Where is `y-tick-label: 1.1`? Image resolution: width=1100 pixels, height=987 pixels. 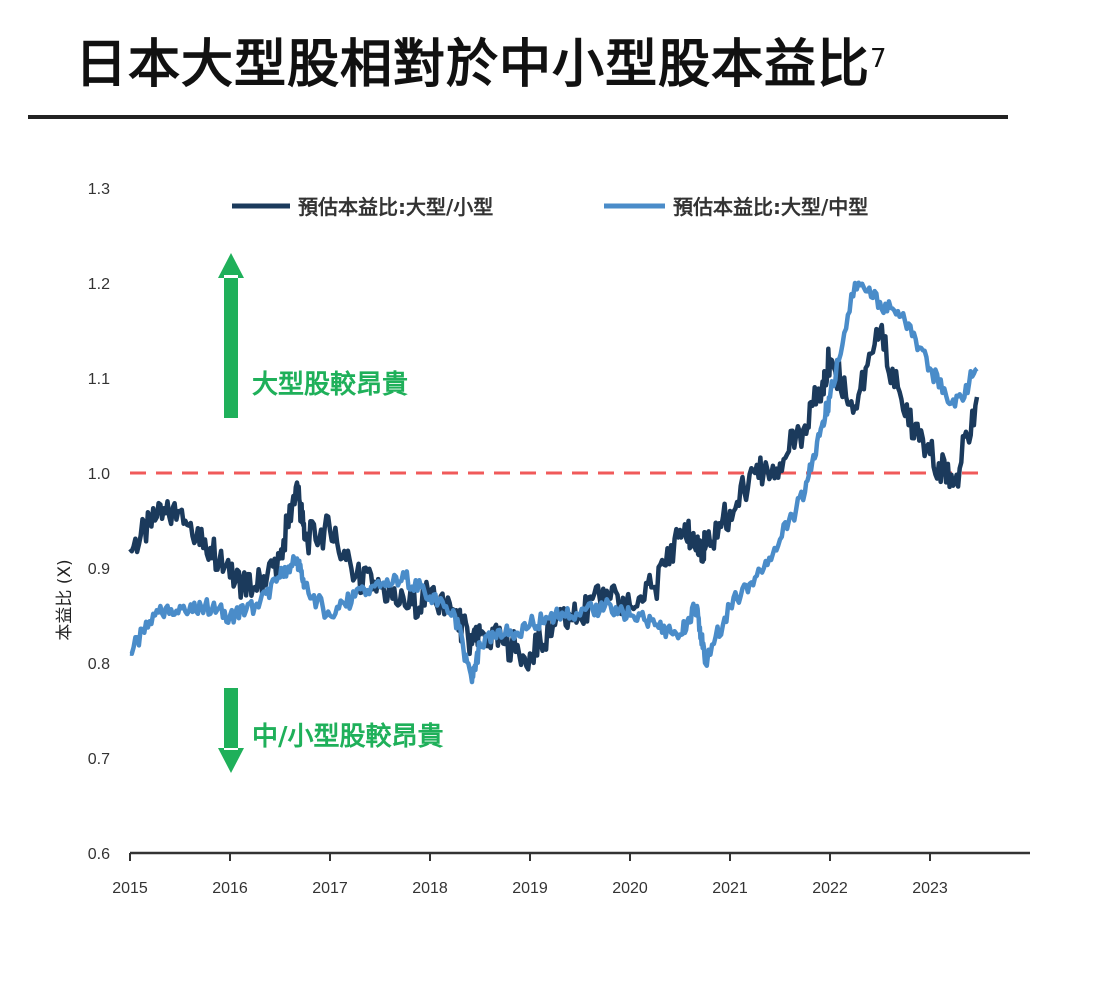 y-tick-label: 1.1 is located at coordinates (99, 379).